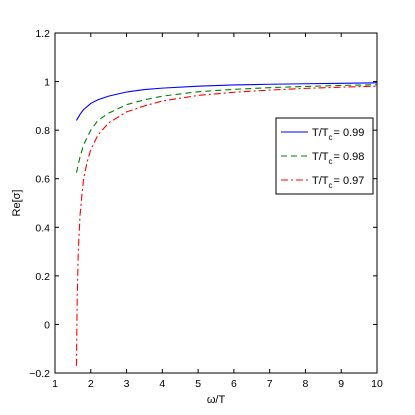 Image resolution: width=415 pixels, height=415 pixels. Describe the element at coordinates (39, 374) in the screenshot. I see `y-tick-label: −0.2` at that location.